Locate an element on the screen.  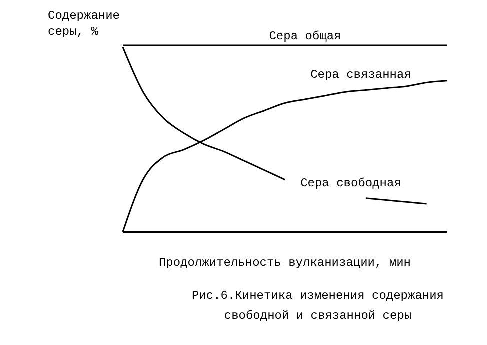
series-label: Сера связанная is located at coordinates (361, 75).